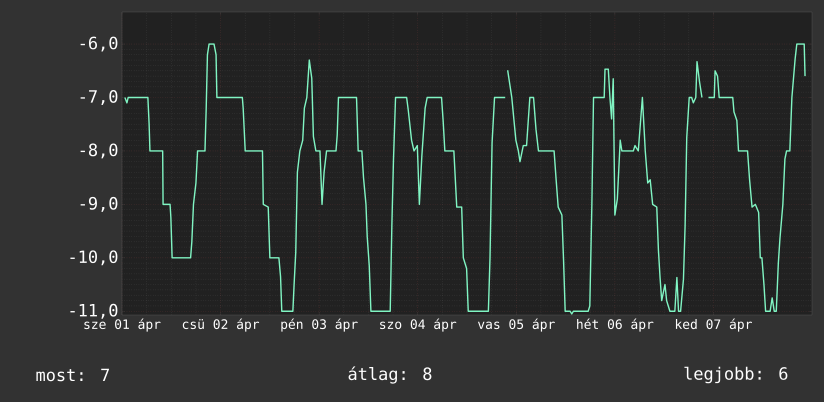 The width and height of the screenshot is (824, 402). Describe the element at coordinates (99, 44) in the screenshot. I see `y-tick-label: -6,0` at that location.